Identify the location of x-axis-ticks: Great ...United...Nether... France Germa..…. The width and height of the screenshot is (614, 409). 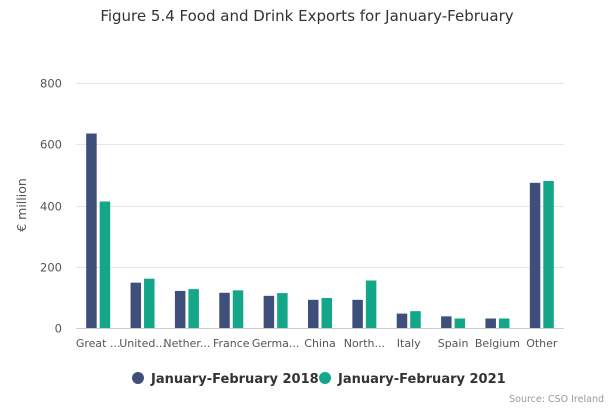
(317, 343).